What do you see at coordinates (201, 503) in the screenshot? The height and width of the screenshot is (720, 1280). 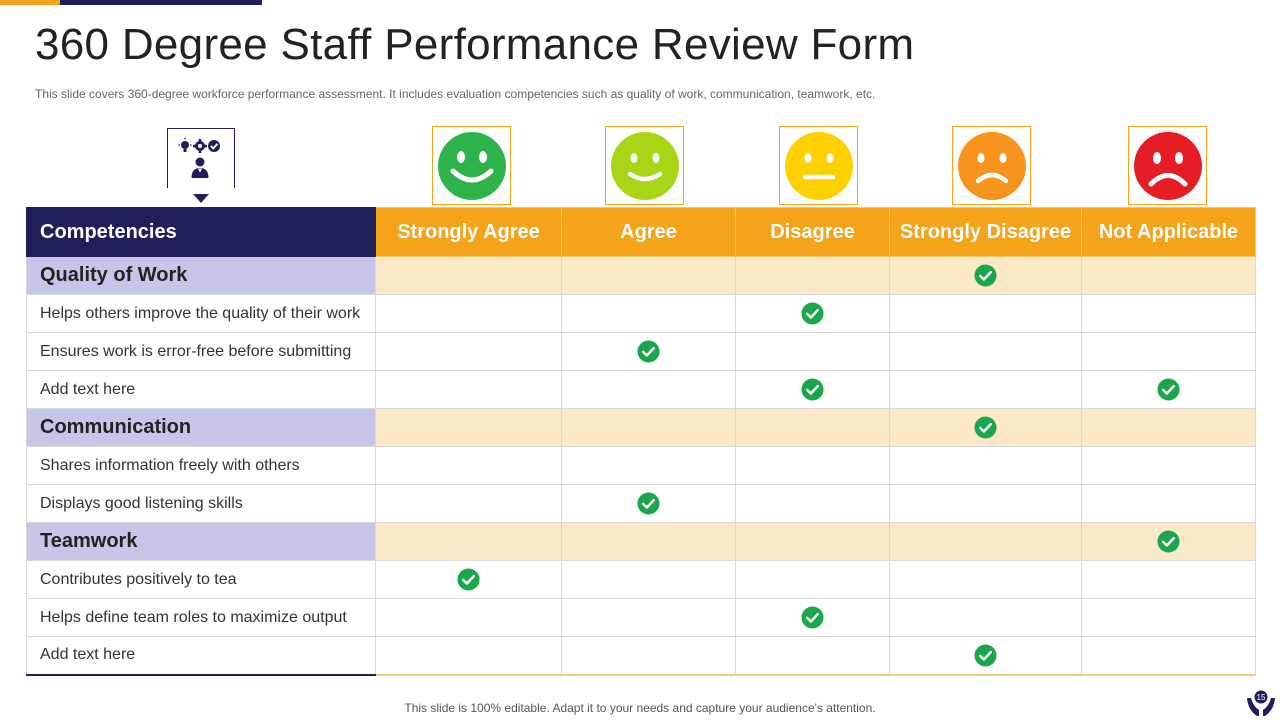 I see `competency-label: Displays good listening skills` at bounding box center [201, 503].